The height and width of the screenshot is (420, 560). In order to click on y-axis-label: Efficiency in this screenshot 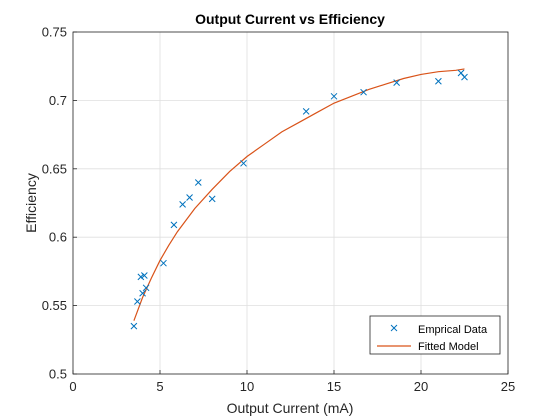, I will do `click(31, 203)`.